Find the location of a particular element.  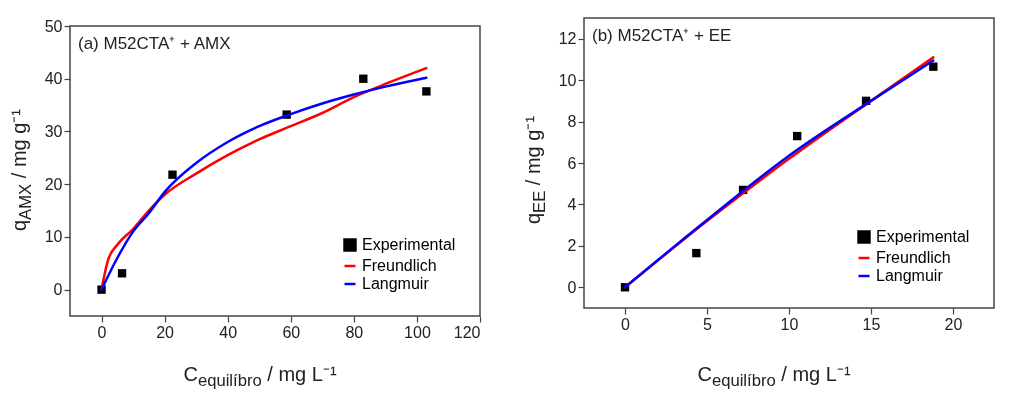

x-tick-label: 5 is located at coordinates (708, 324).